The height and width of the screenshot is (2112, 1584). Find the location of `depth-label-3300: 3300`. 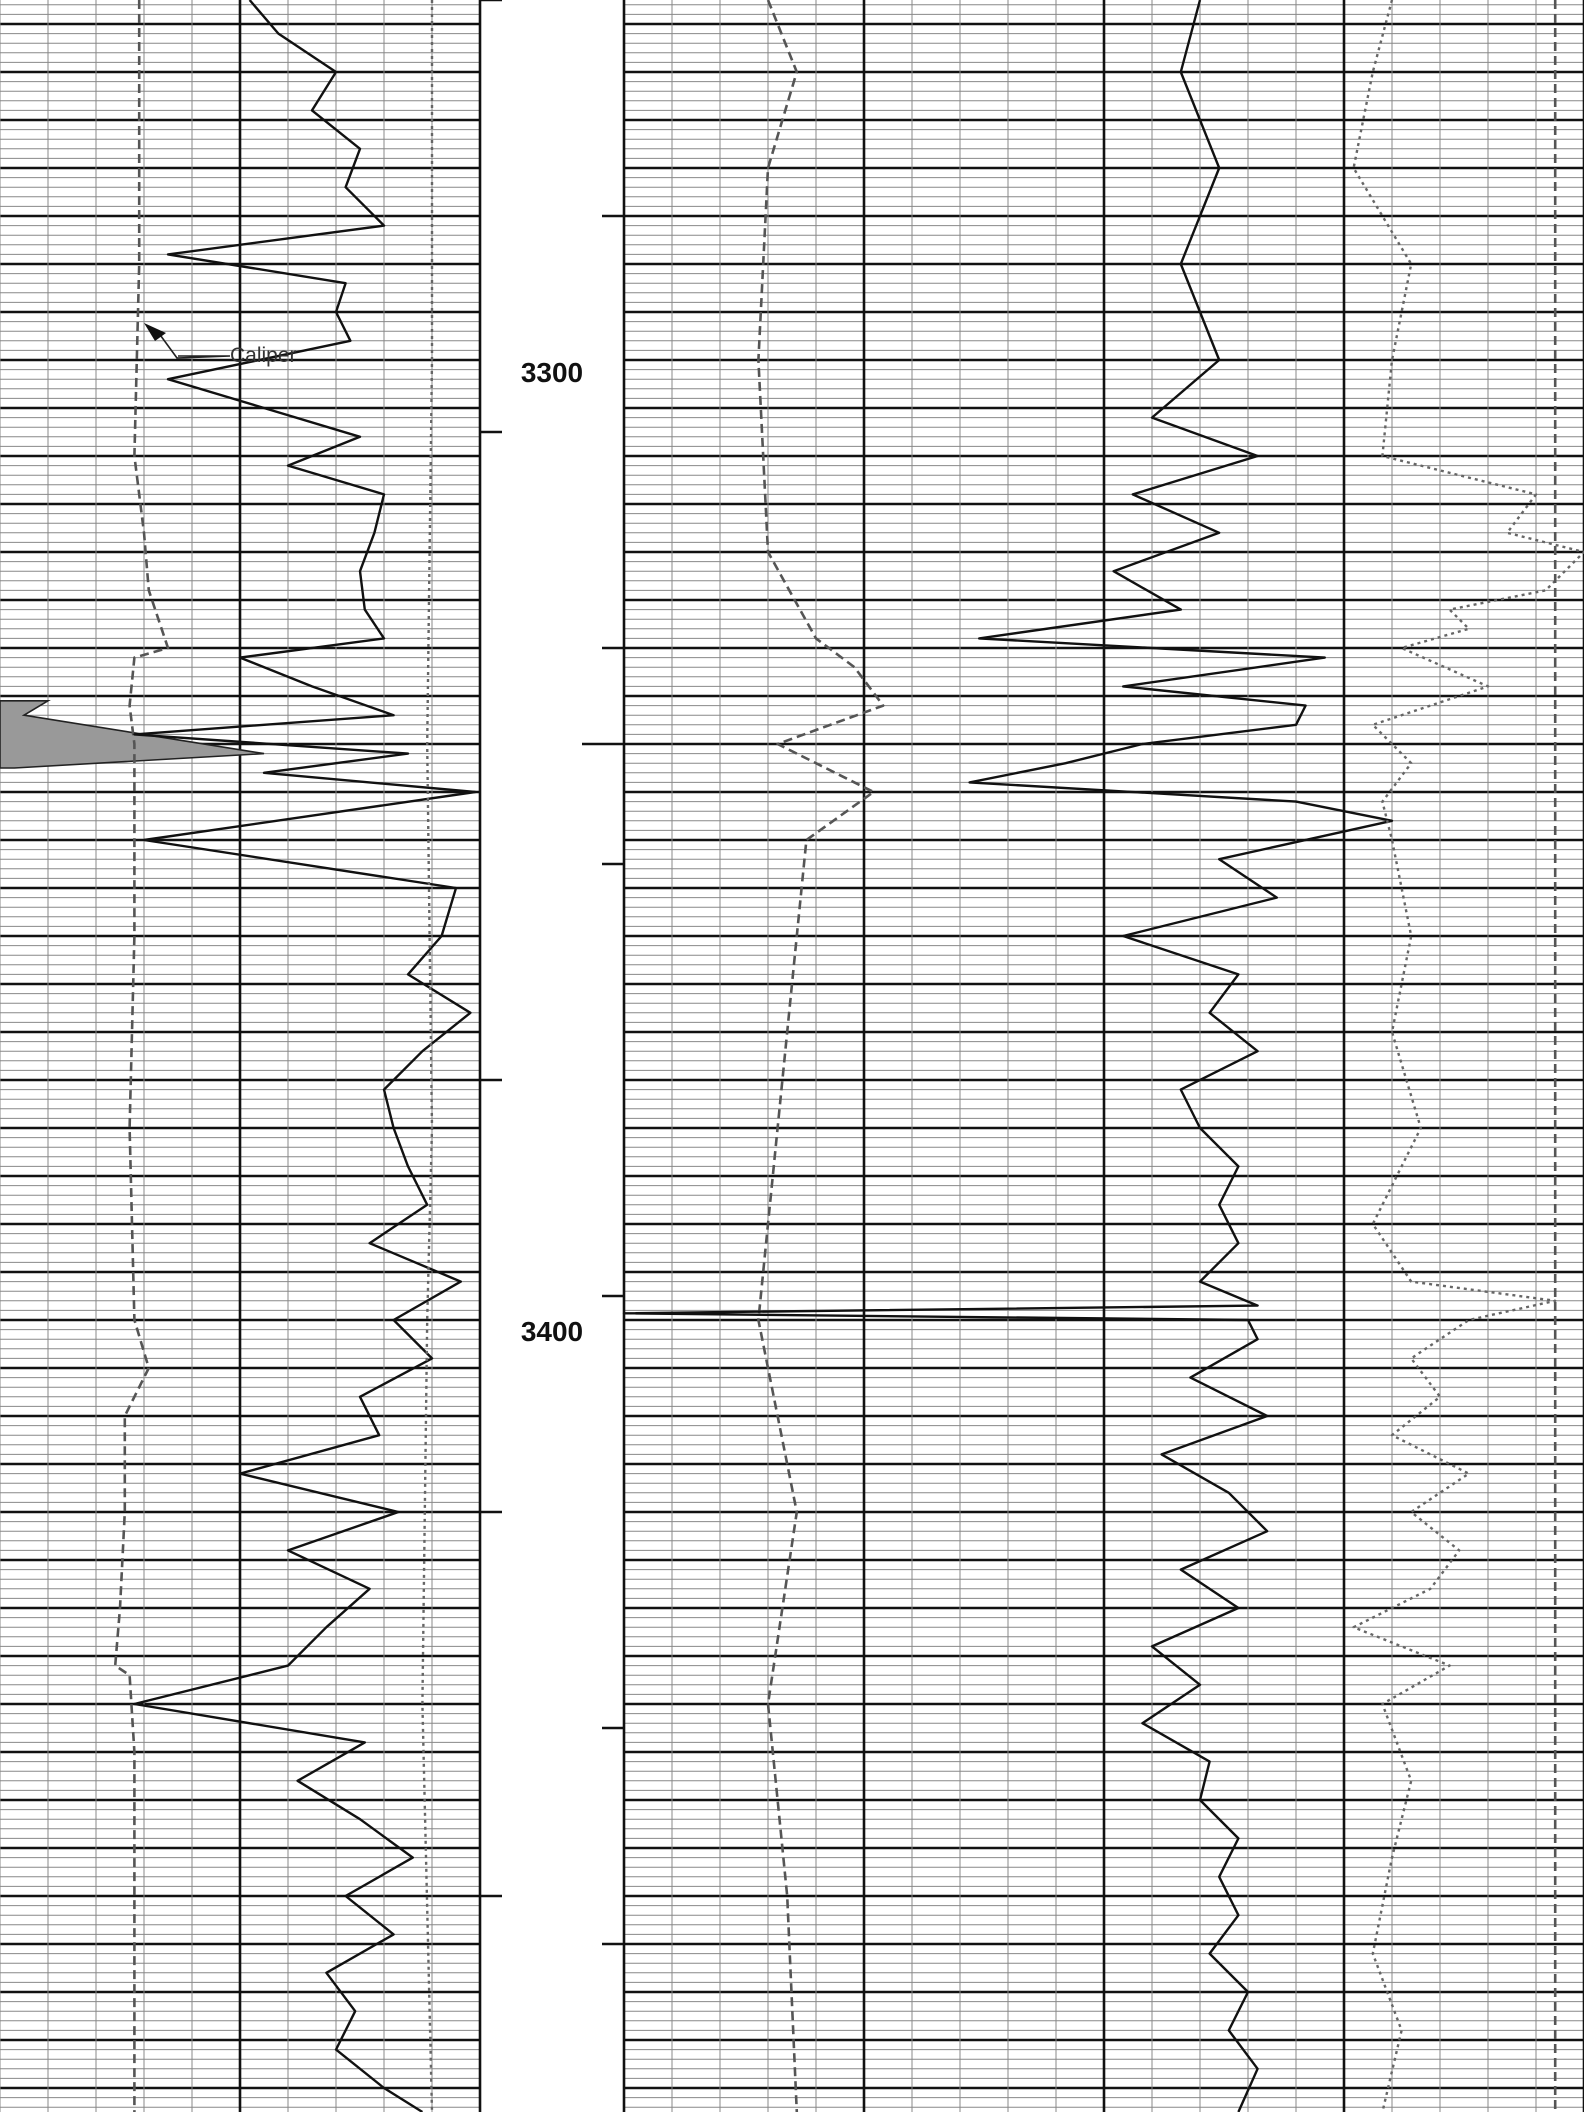

depth-label-3300: 3300 is located at coordinates (552, 372).